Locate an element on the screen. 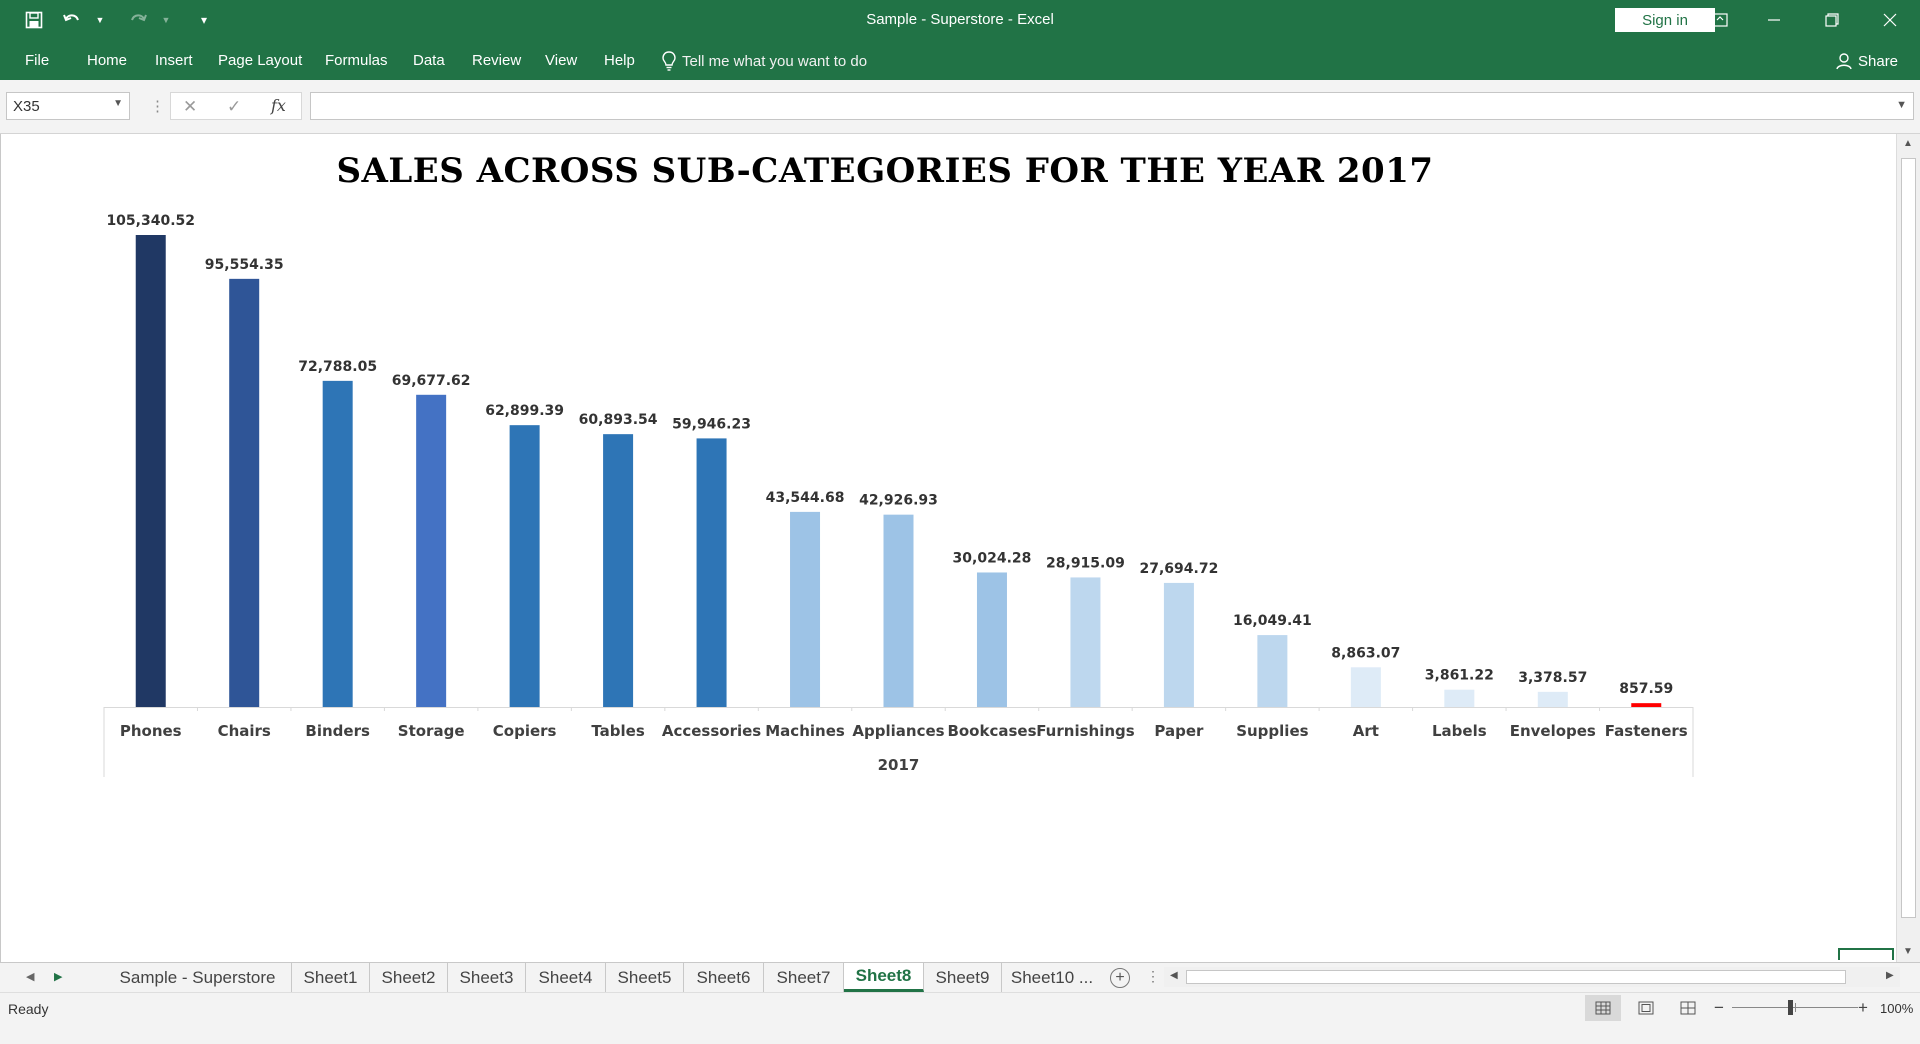  insert-function-icon: fx is located at coordinates (278, 105).